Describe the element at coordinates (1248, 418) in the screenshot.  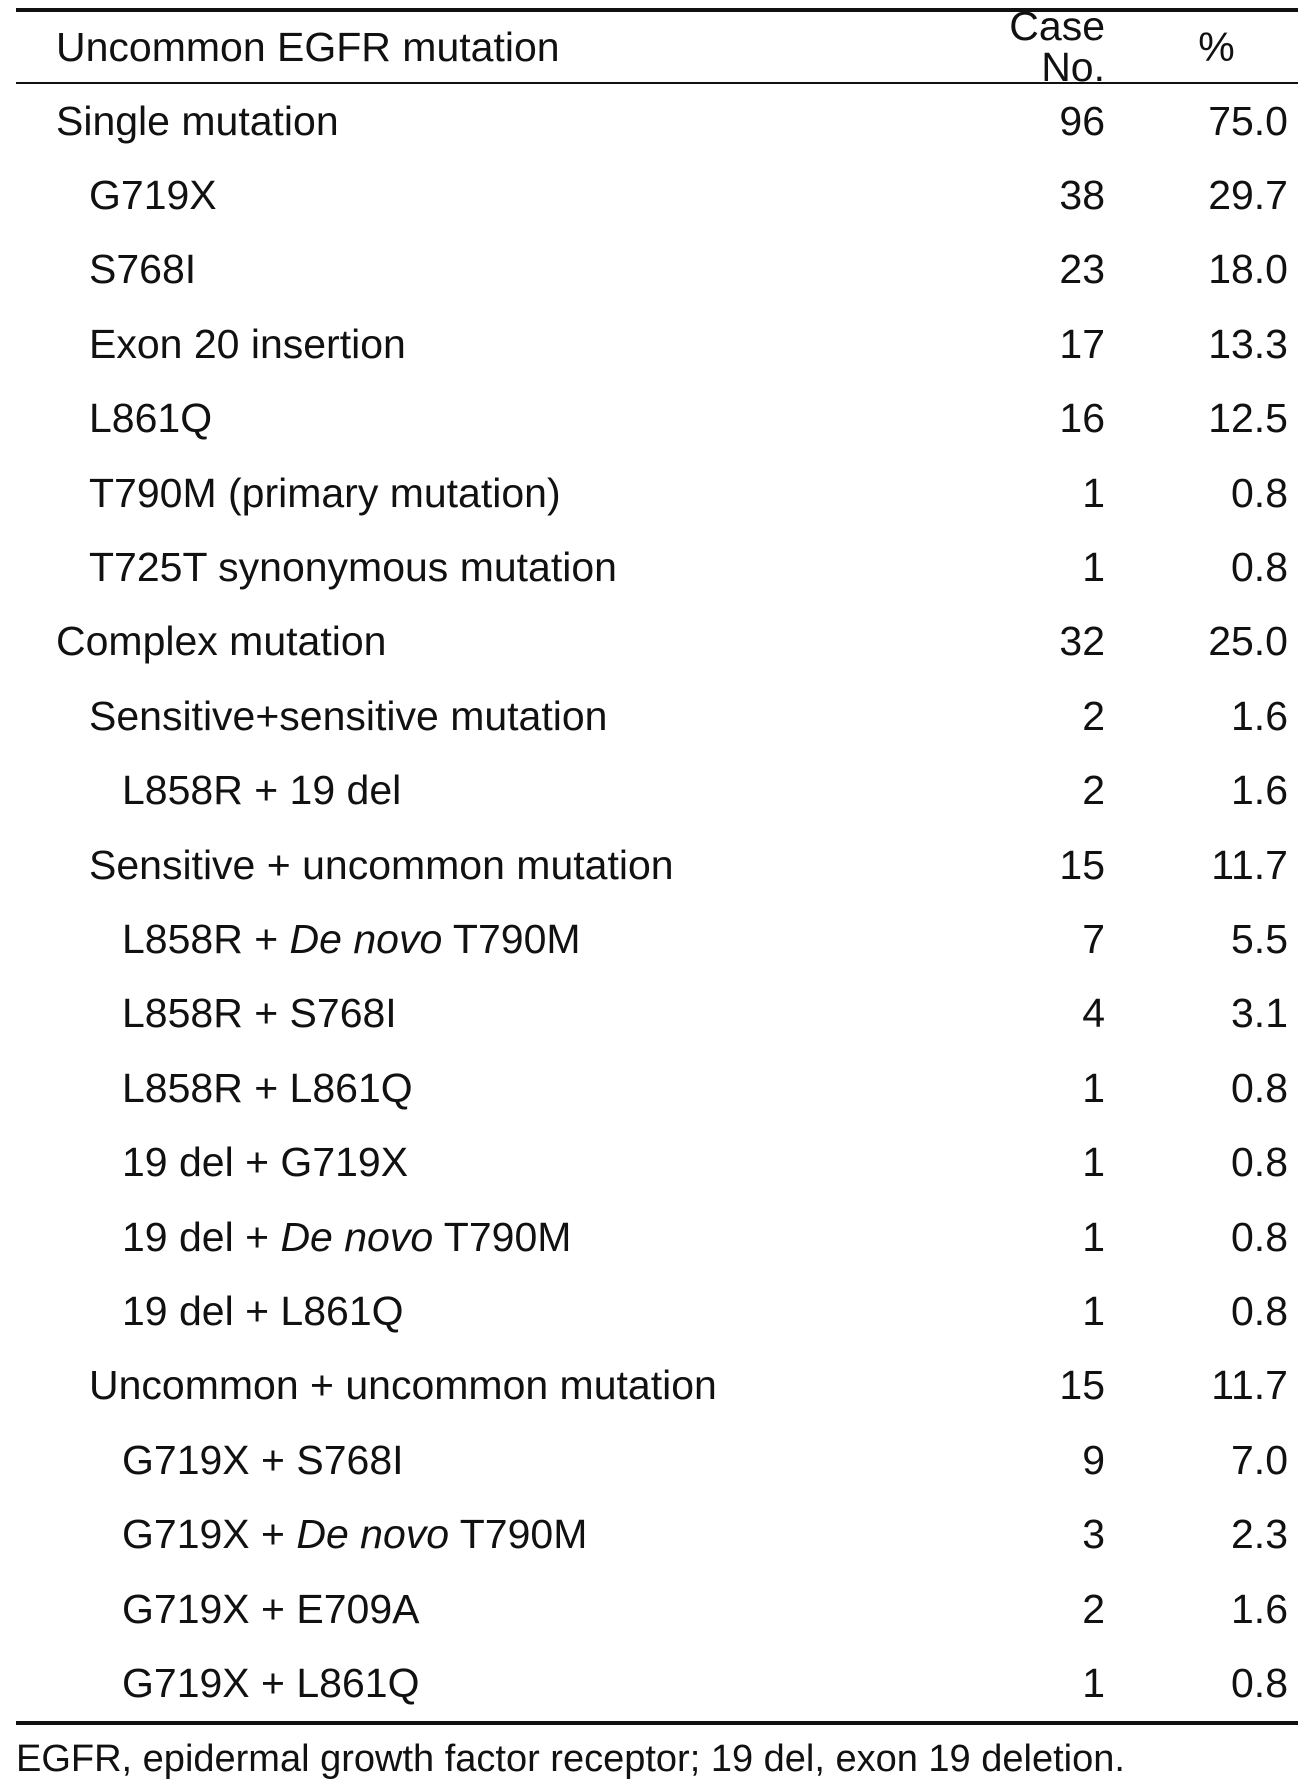
I see `row-percent: 12.5` at that location.